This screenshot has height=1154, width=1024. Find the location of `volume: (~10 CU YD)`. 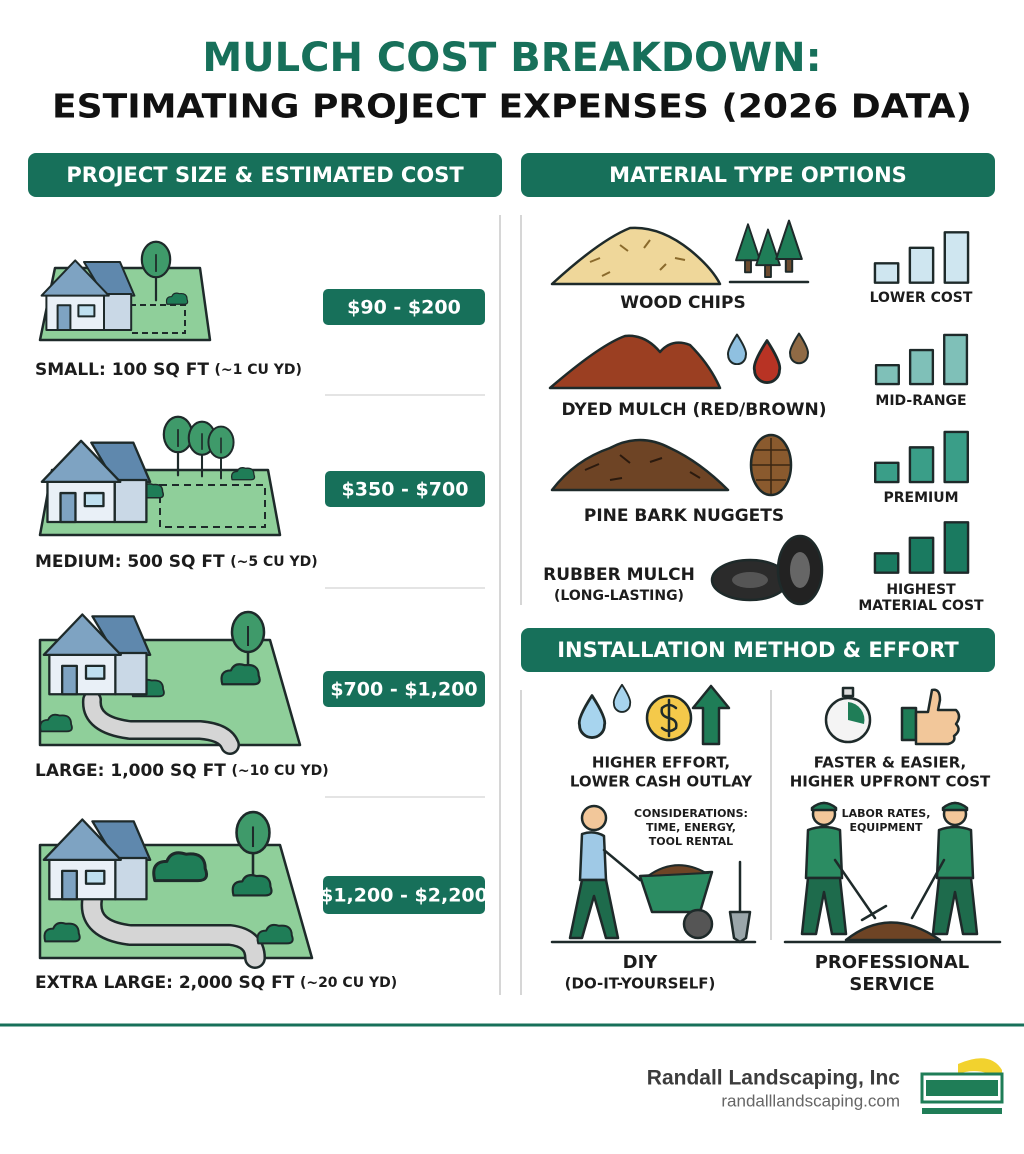

volume: (~10 CU YD) is located at coordinates (279, 771).